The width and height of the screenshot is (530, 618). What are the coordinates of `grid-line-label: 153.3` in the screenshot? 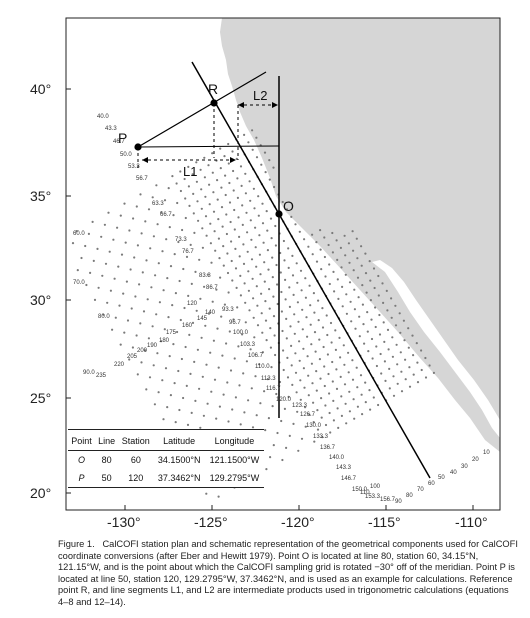 It's located at (373, 497).